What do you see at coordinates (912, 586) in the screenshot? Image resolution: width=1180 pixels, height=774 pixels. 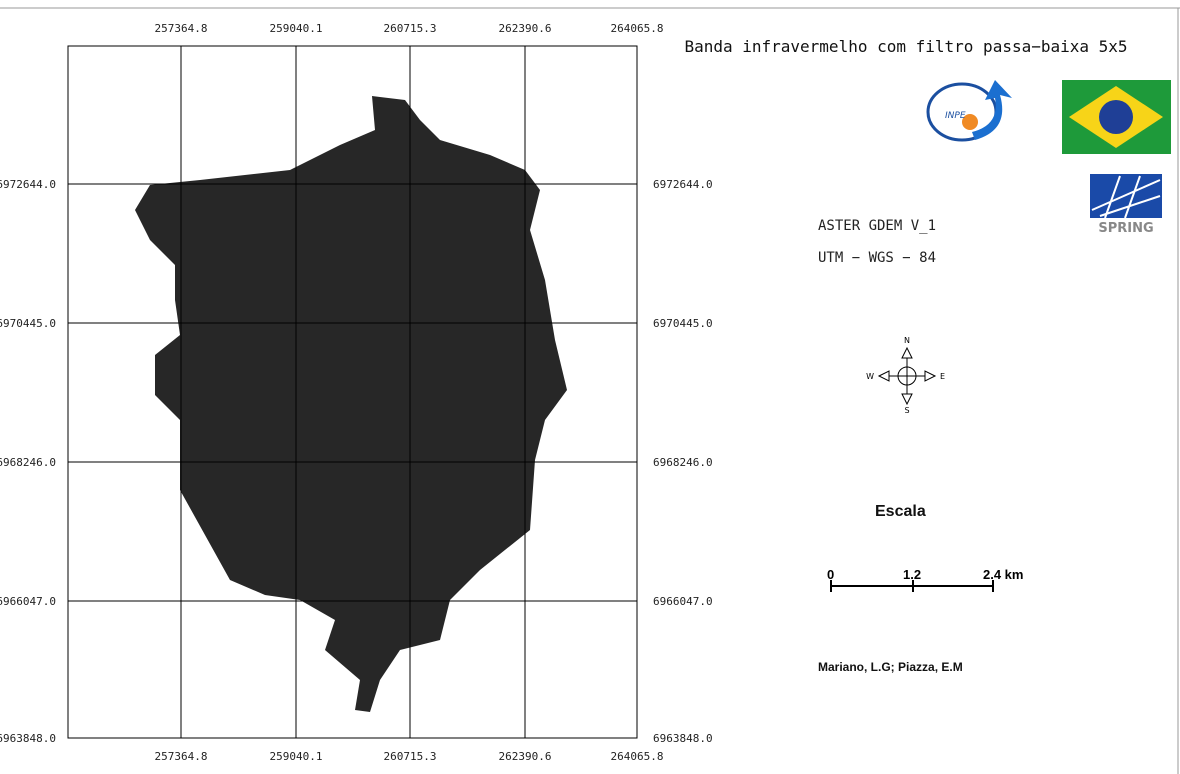 I see `scale-bar` at bounding box center [912, 586].